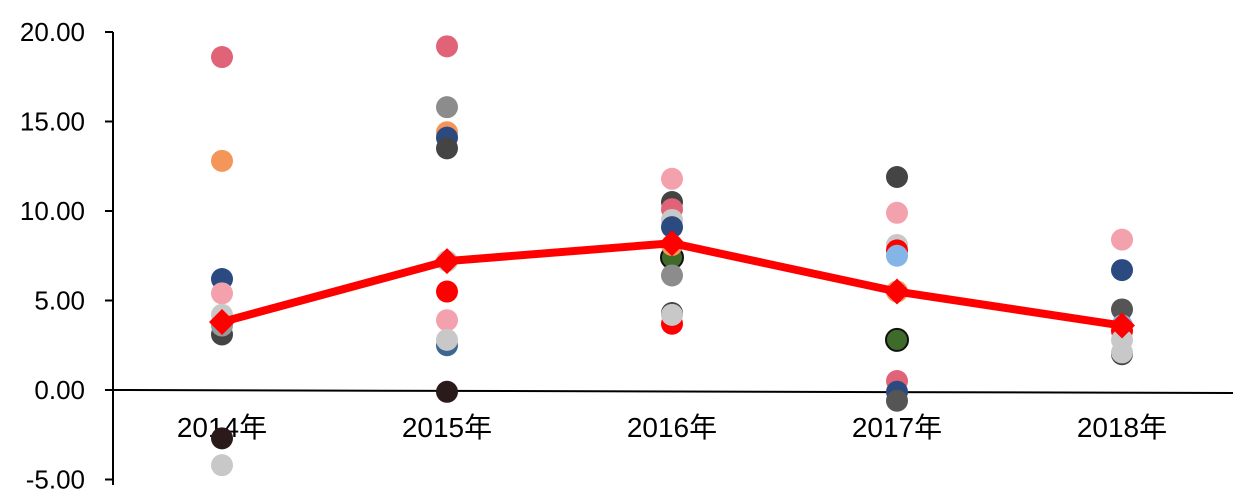 The height and width of the screenshot is (495, 1233). I want to click on x-category-label: 2017年, so click(897, 427).